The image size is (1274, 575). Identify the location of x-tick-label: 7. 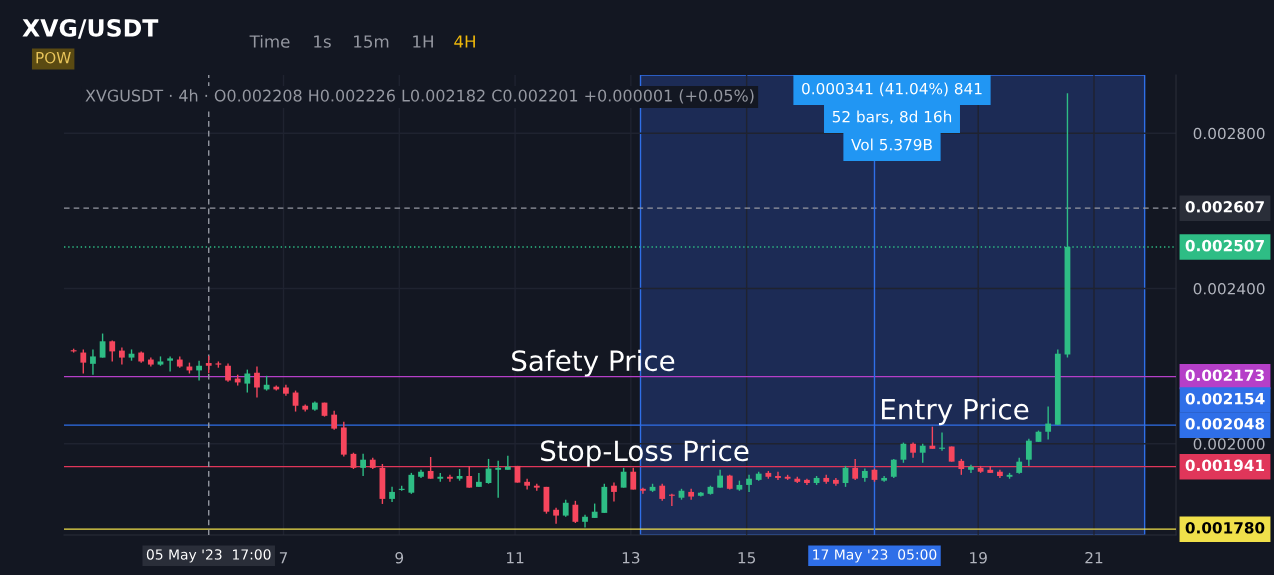
(283, 558).